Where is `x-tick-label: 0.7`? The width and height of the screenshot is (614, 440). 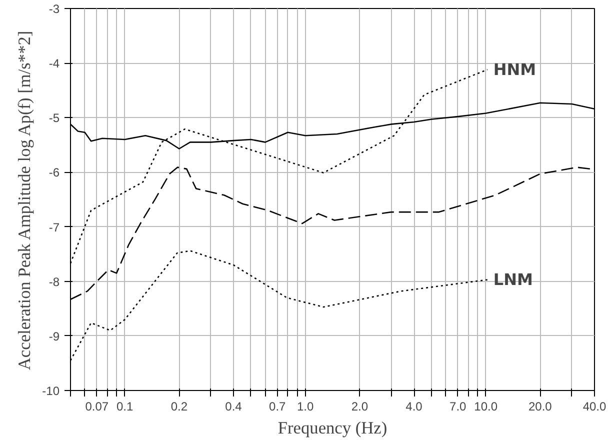 x-tick-label: 0.7 is located at coordinates (277, 407).